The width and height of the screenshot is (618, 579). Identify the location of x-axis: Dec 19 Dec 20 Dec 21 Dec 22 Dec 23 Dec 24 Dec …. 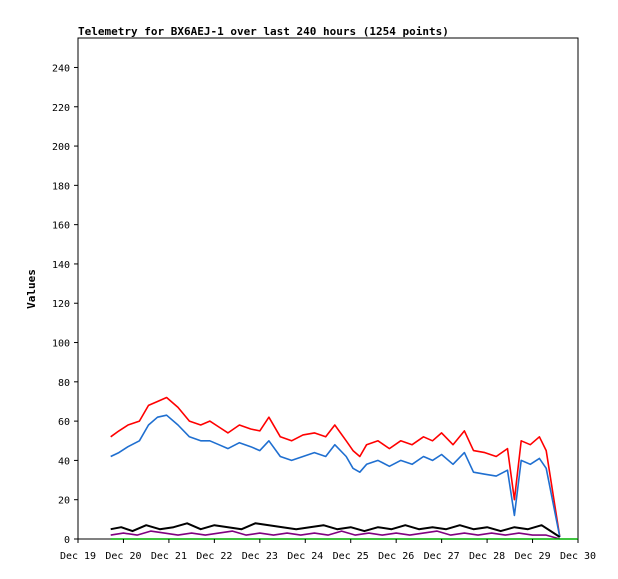
(328, 550).